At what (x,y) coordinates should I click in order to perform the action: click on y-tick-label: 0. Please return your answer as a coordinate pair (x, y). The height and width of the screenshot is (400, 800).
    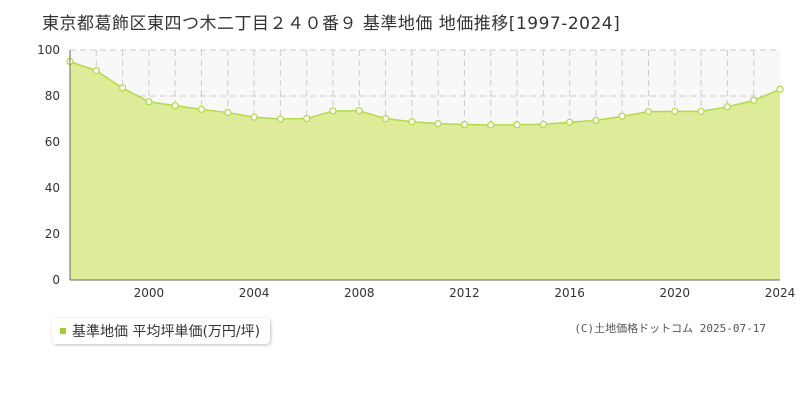
    Looking at the image, I should click on (56, 280).